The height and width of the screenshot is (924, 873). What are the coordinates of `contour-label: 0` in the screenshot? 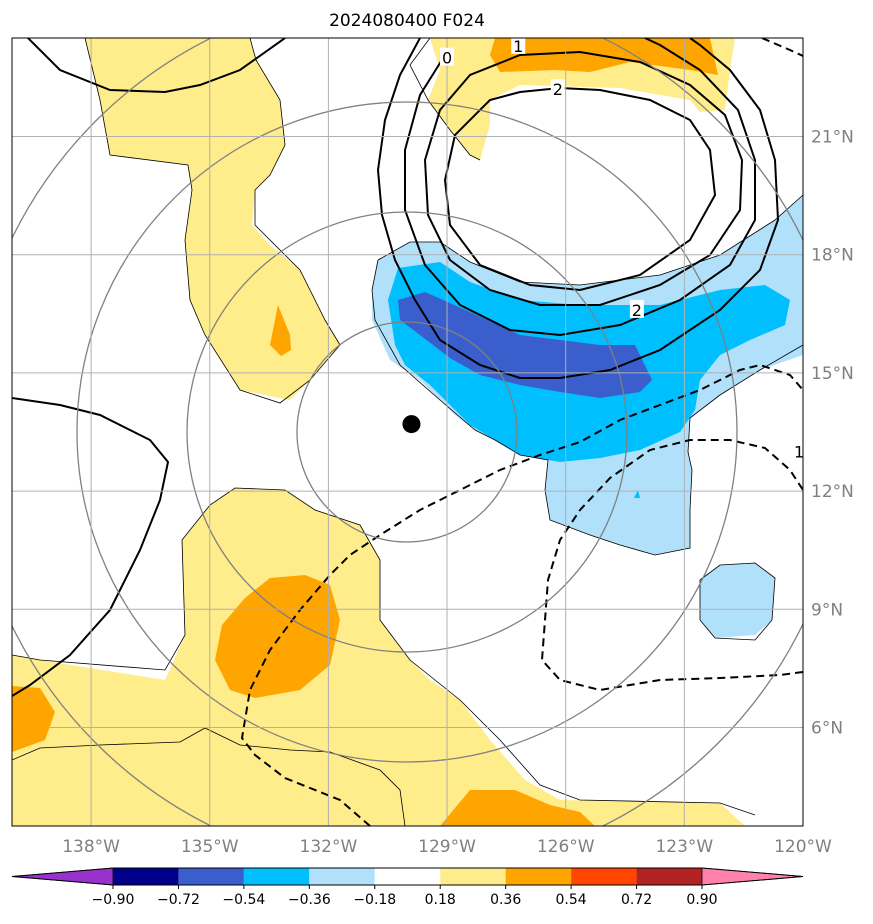 It's located at (447, 58).